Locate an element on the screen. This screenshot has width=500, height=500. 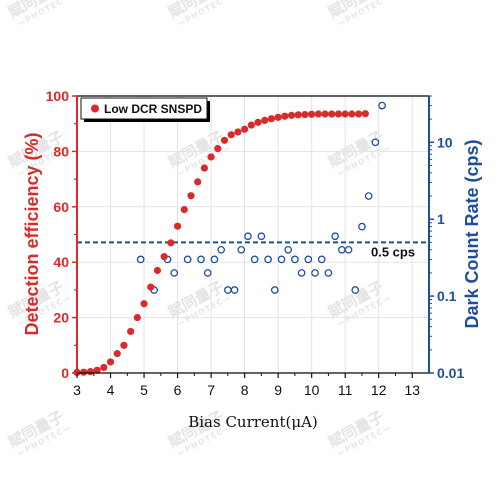
x-tick-label: 8 is located at coordinates (245, 390).